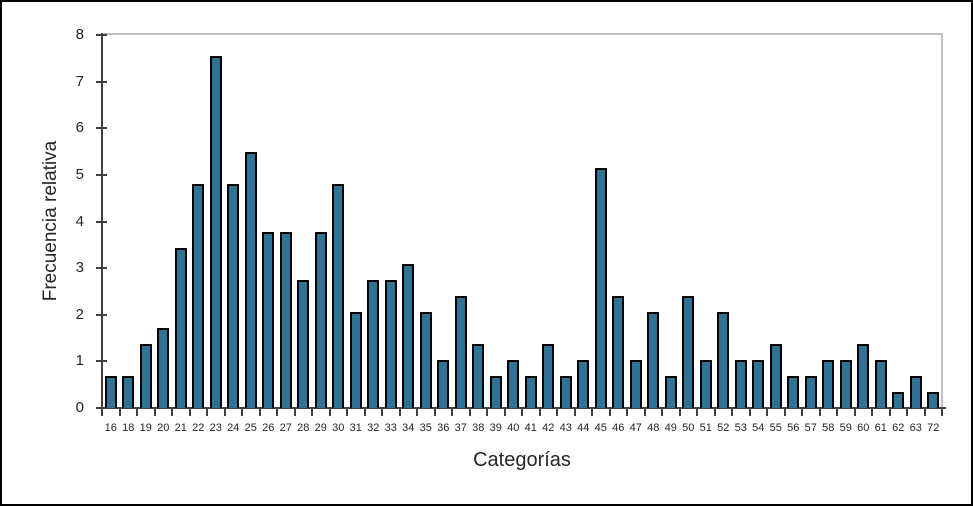 Image resolution: width=973 pixels, height=506 pixels. What do you see at coordinates (810, 428) in the screenshot?
I see `x-tick-label: 57` at bounding box center [810, 428].